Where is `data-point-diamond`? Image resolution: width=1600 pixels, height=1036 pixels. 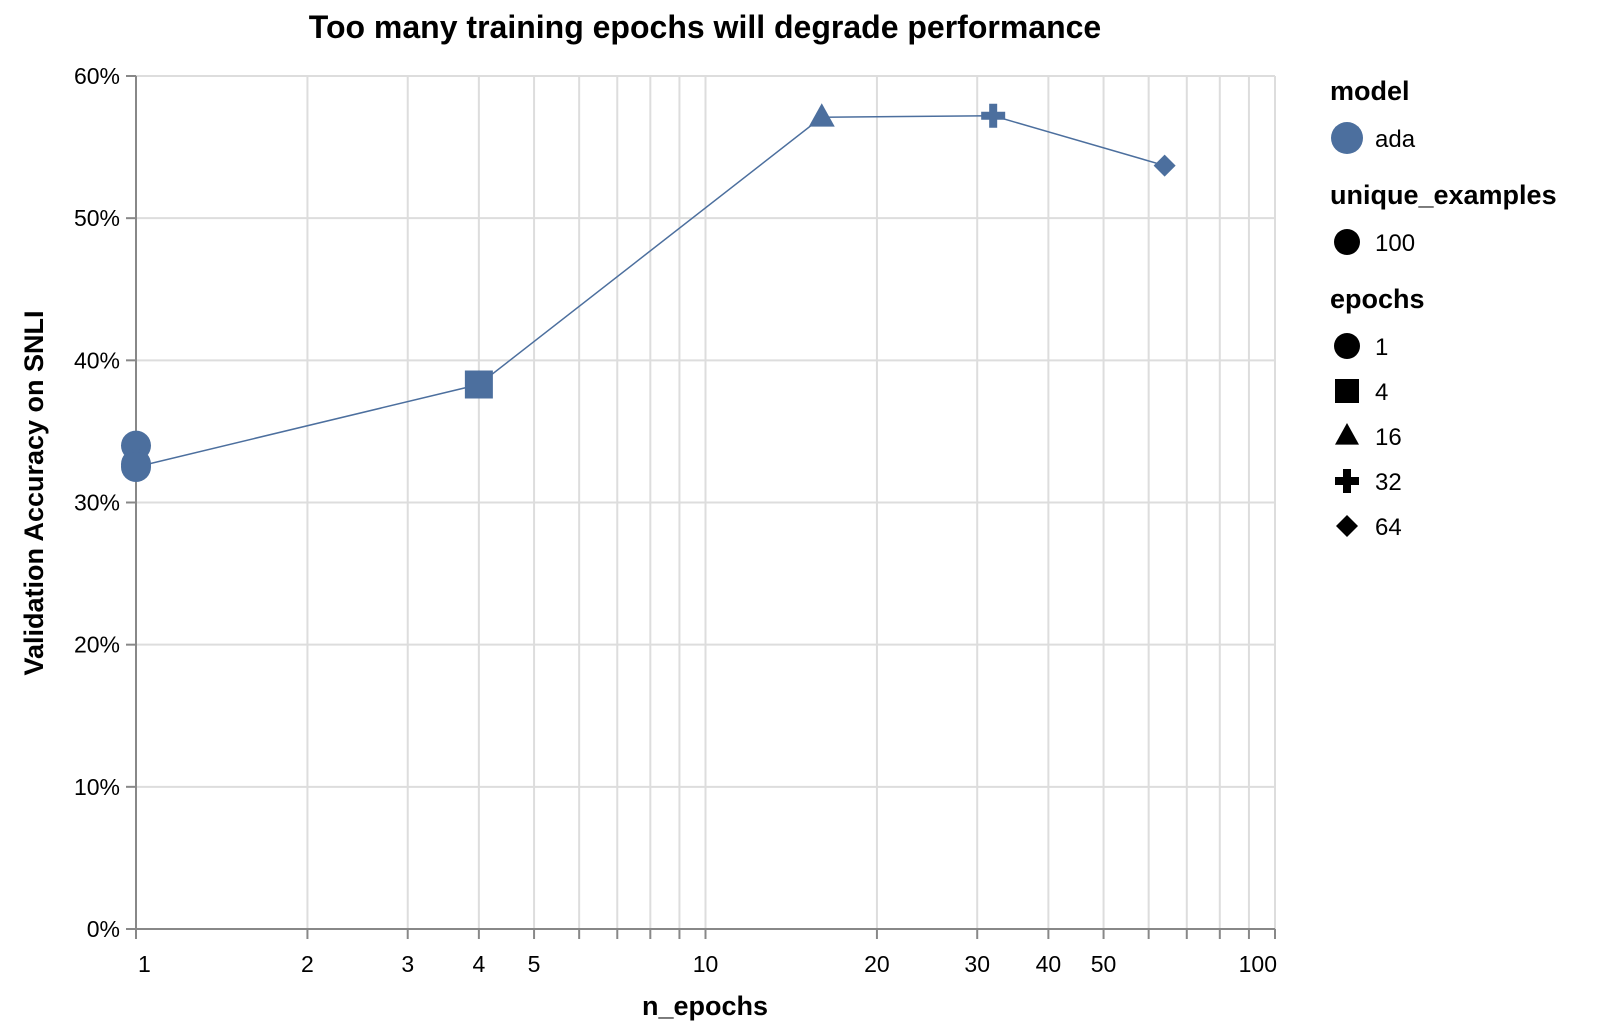
data-point-diamond is located at coordinates (1164, 165).